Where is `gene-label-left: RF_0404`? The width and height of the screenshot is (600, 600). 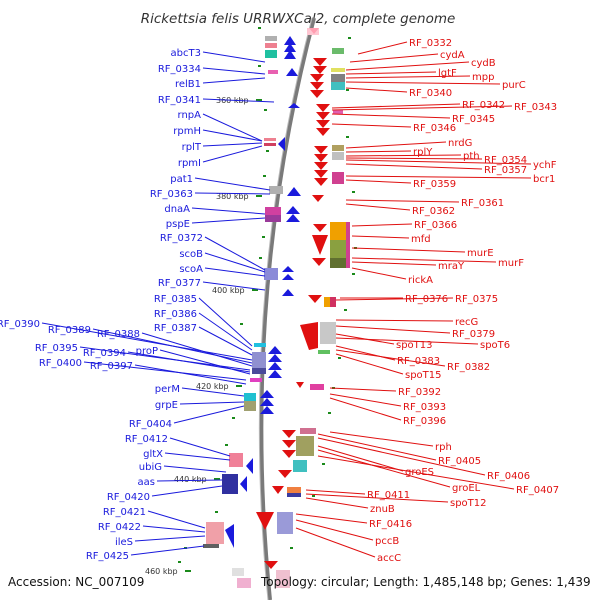 gene-label-left: RF_0404 is located at coordinates (150, 424).